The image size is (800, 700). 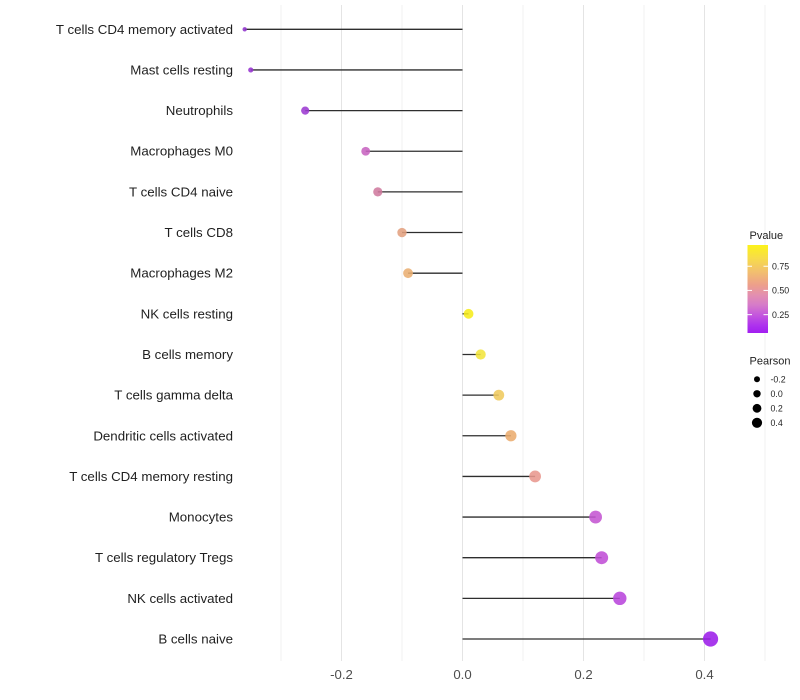 What do you see at coordinates (777, 409) in the screenshot?
I see `pearson-legend-label: 0.2` at bounding box center [777, 409].